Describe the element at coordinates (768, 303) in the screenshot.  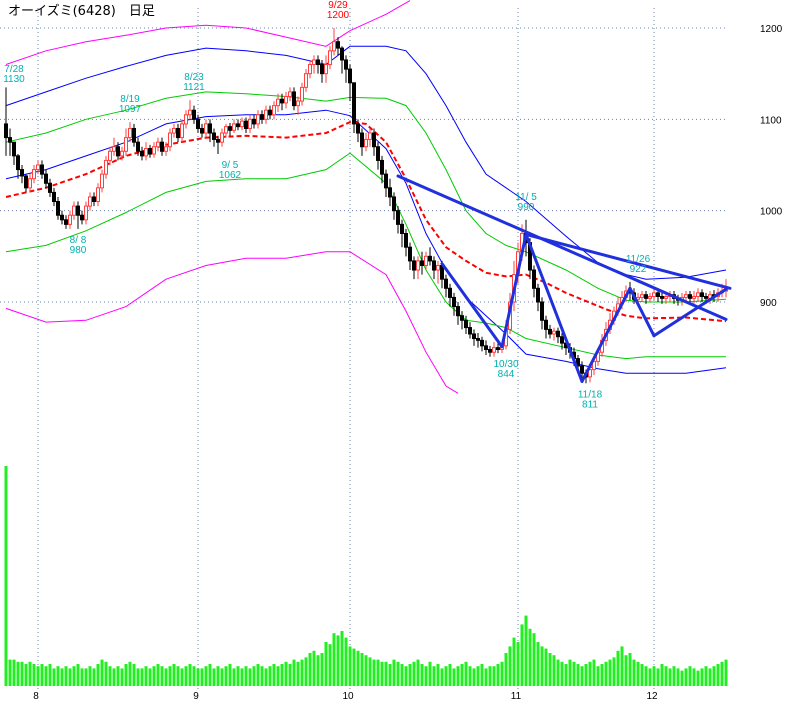
I see `y-tick-label: 900` at that location.